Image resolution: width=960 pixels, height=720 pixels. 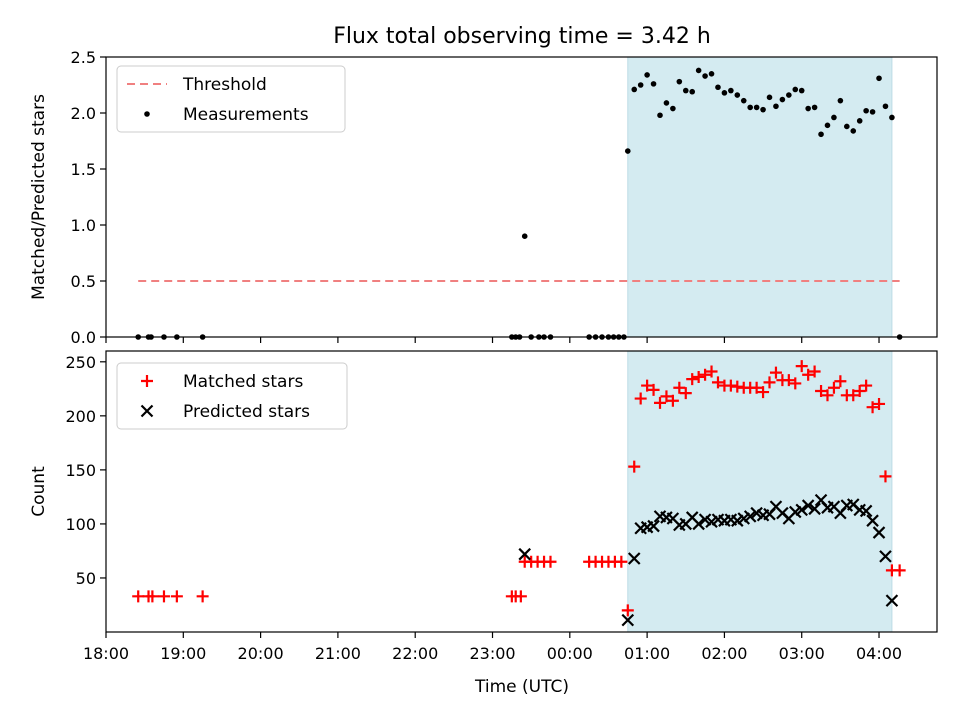 What do you see at coordinates (802, 653) in the screenshot?
I see `x-tick-label: 03:00` at bounding box center [802, 653].